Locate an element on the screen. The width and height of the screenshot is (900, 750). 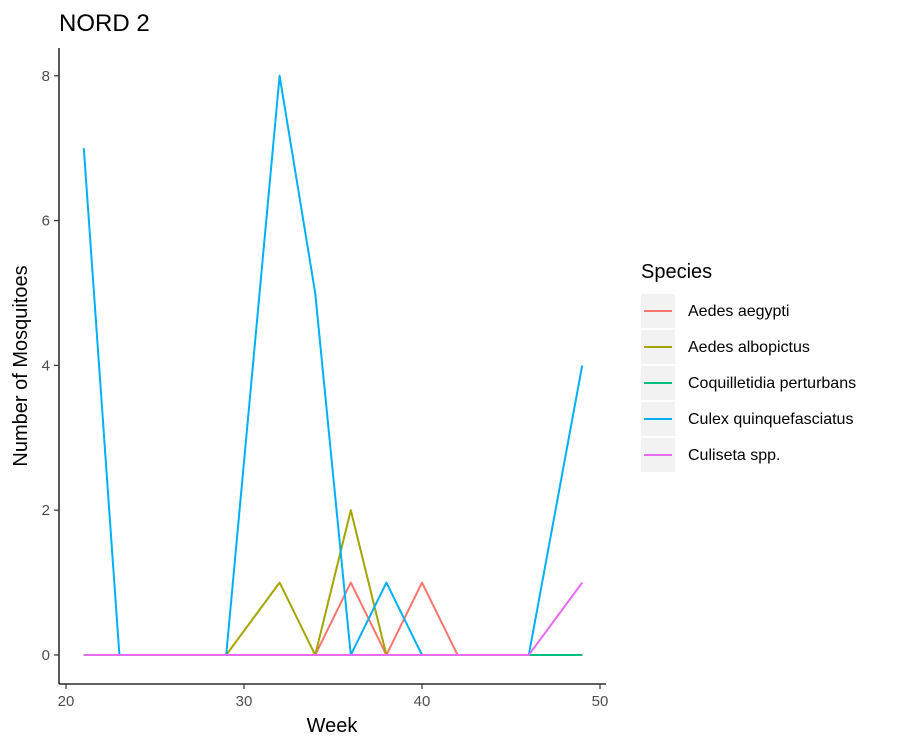
series-line-culiseta-spp is located at coordinates (333, 619).